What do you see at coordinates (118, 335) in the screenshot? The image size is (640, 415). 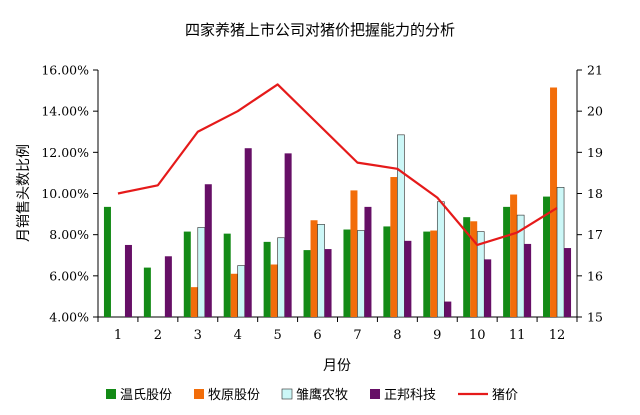 I see `x-tick-label: 1` at bounding box center [118, 335].